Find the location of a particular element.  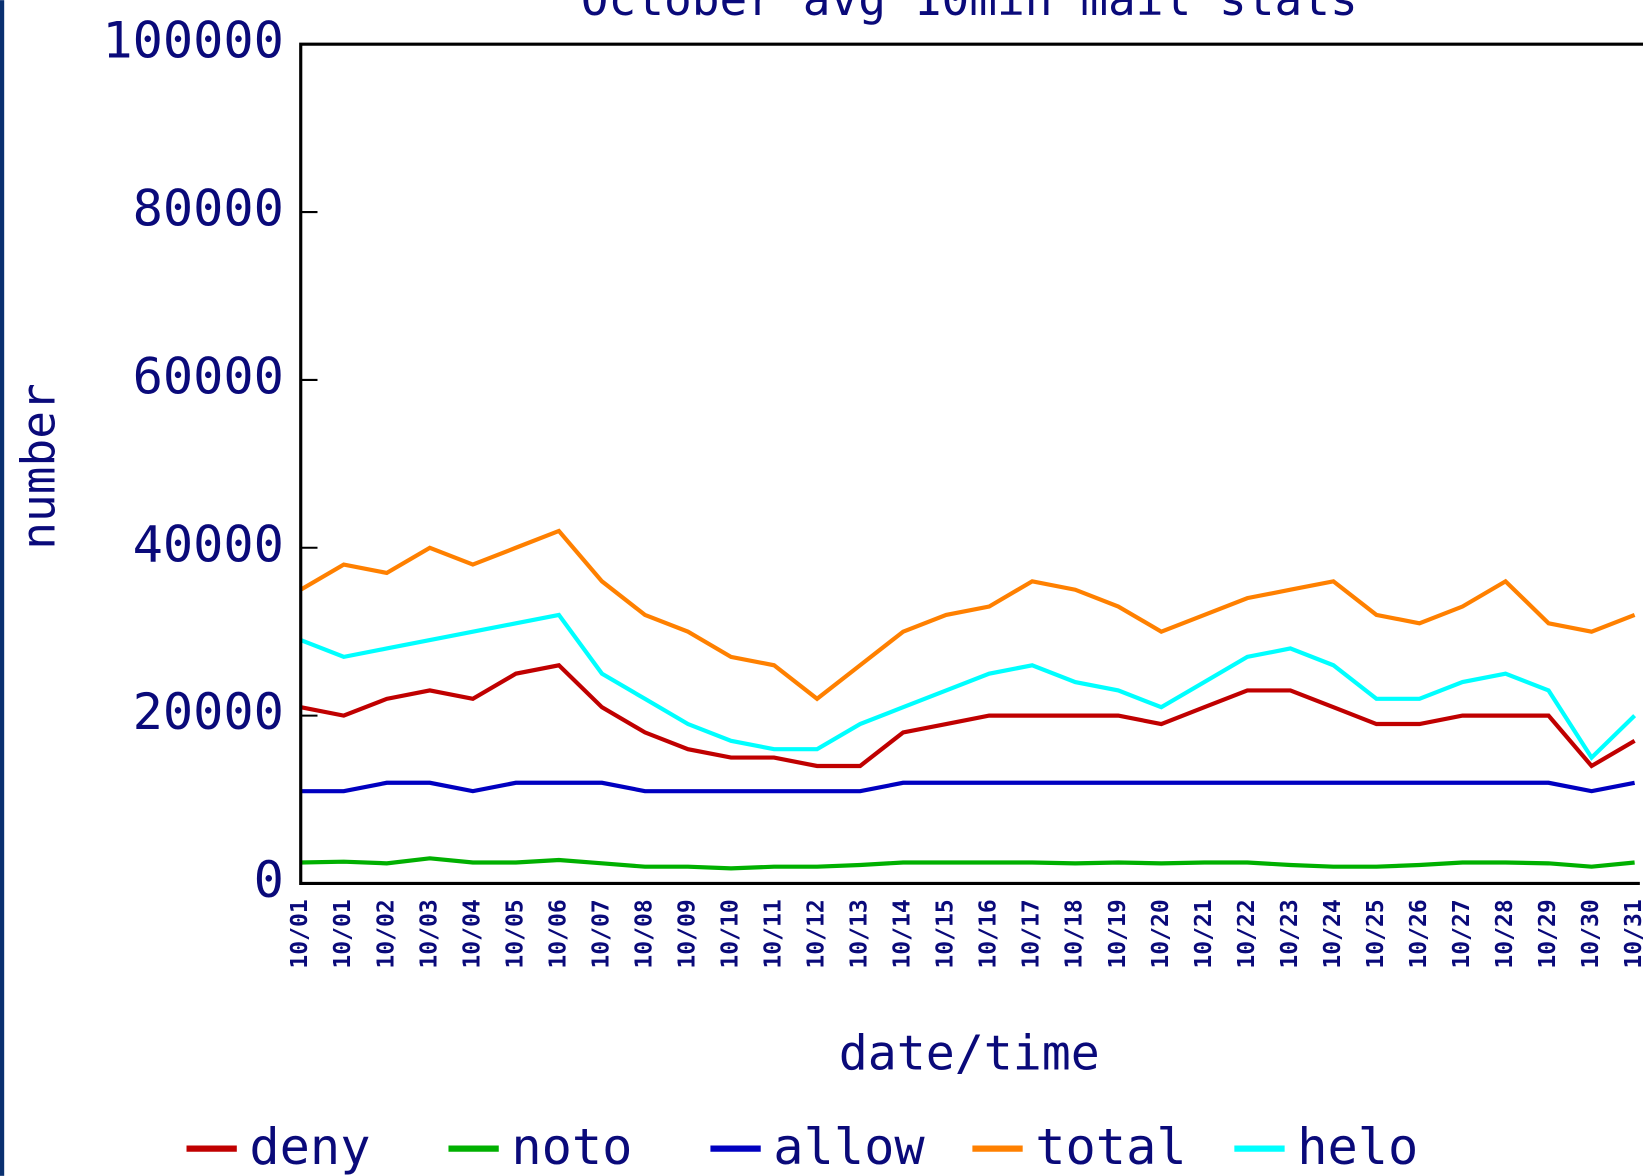

legend-label: deny is located at coordinates (309, 1146).